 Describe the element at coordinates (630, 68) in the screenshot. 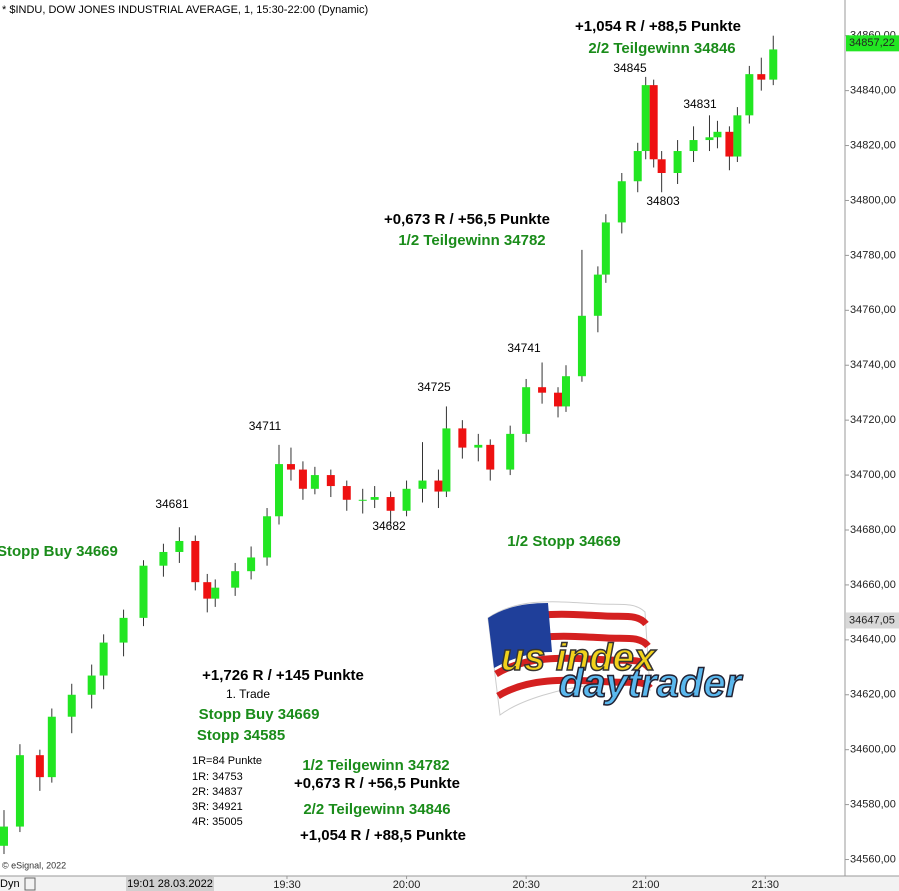

I see `annotation: 34845` at that location.